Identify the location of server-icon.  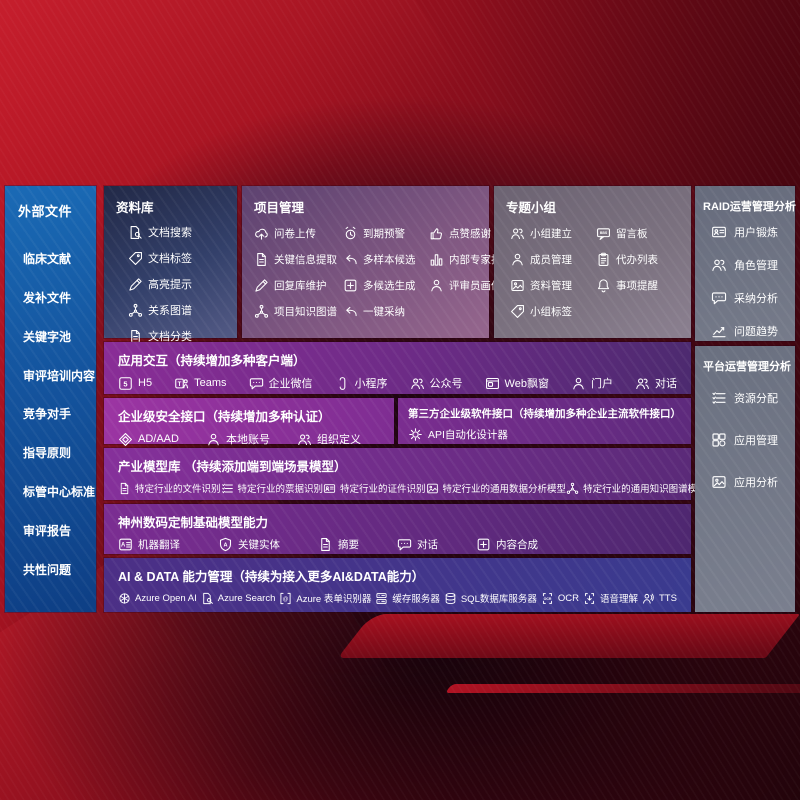
(381, 598).